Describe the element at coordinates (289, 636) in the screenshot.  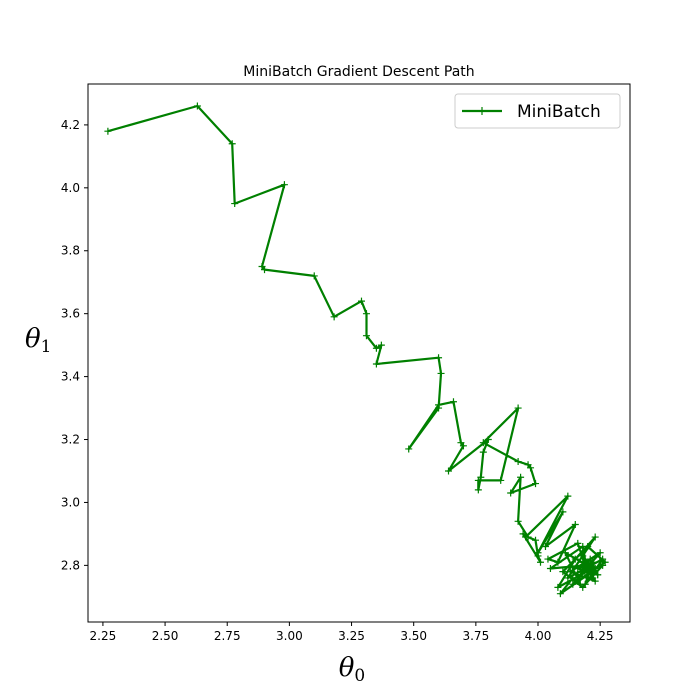
I see `x-tick-label: 3.00` at that location.